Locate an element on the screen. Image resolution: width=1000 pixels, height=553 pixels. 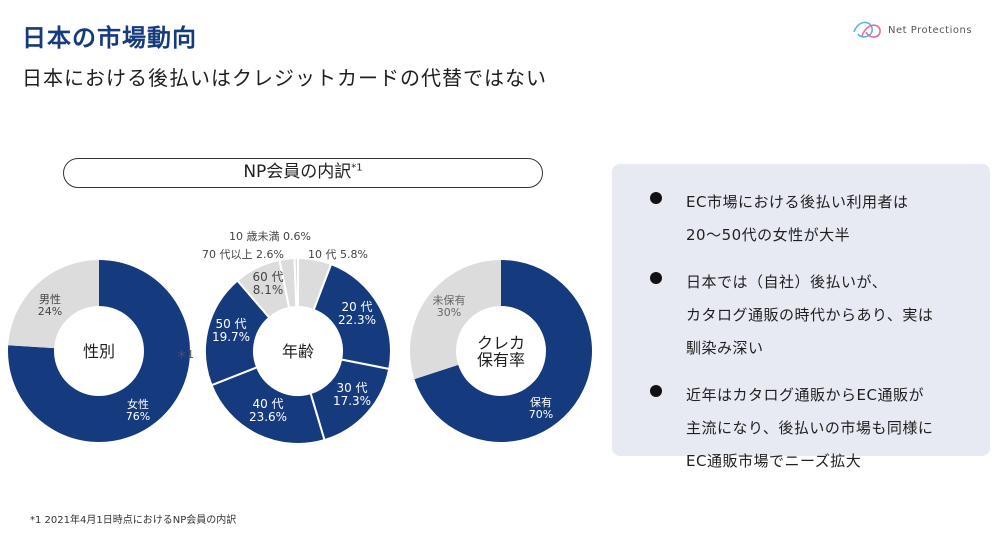
section-label: NP会員の内訳*1 is located at coordinates (303, 173).